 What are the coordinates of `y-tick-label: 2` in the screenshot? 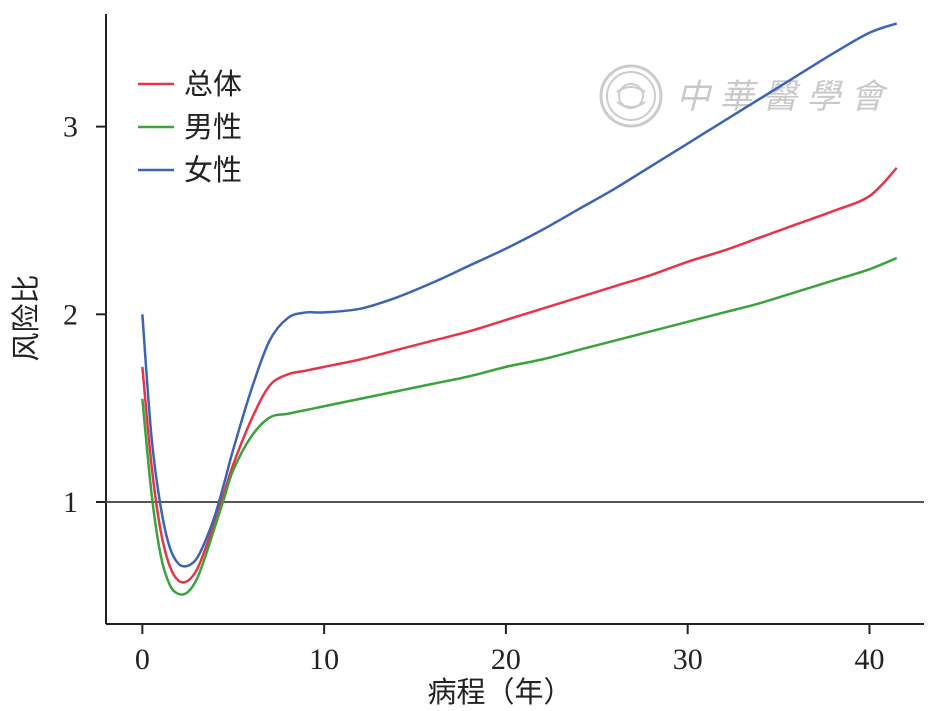 It's located at (70, 314).